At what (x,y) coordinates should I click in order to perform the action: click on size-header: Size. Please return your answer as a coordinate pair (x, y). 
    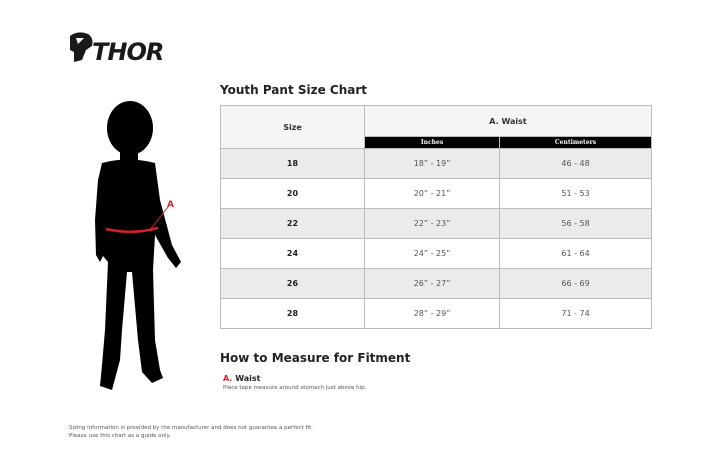
    Looking at the image, I should click on (292, 127).